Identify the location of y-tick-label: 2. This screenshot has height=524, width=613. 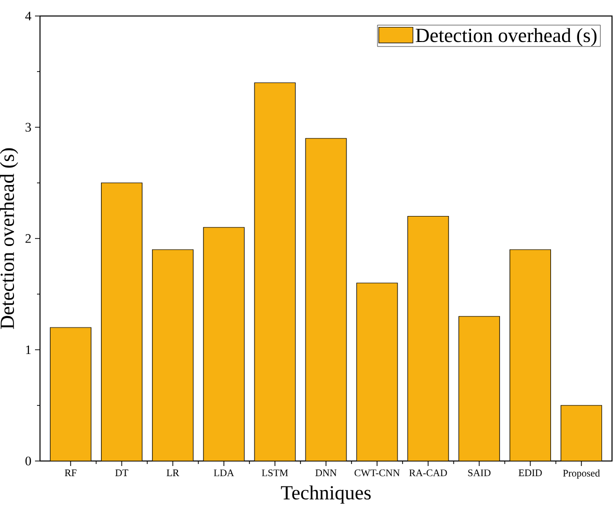
(28, 238).